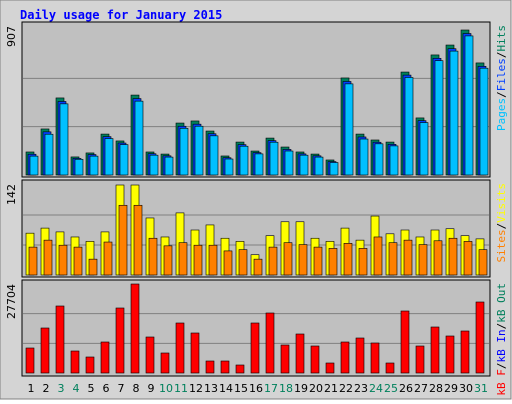 This screenshot has width=512, height=404. Describe the element at coordinates (391, 388) in the screenshot. I see `x-tick-label: 25` at that location.